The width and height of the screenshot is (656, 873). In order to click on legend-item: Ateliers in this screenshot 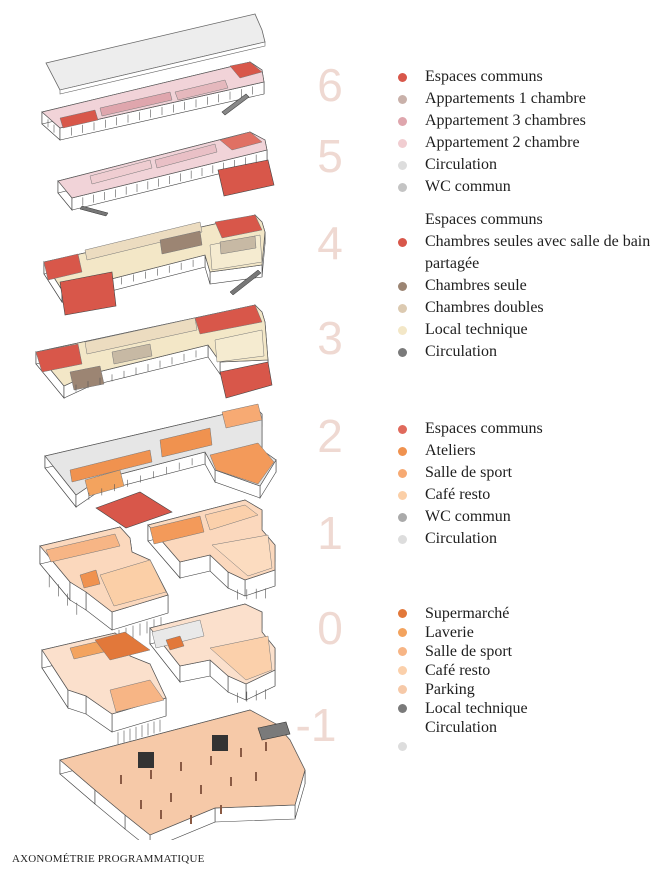, I will do `click(525, 451)`.